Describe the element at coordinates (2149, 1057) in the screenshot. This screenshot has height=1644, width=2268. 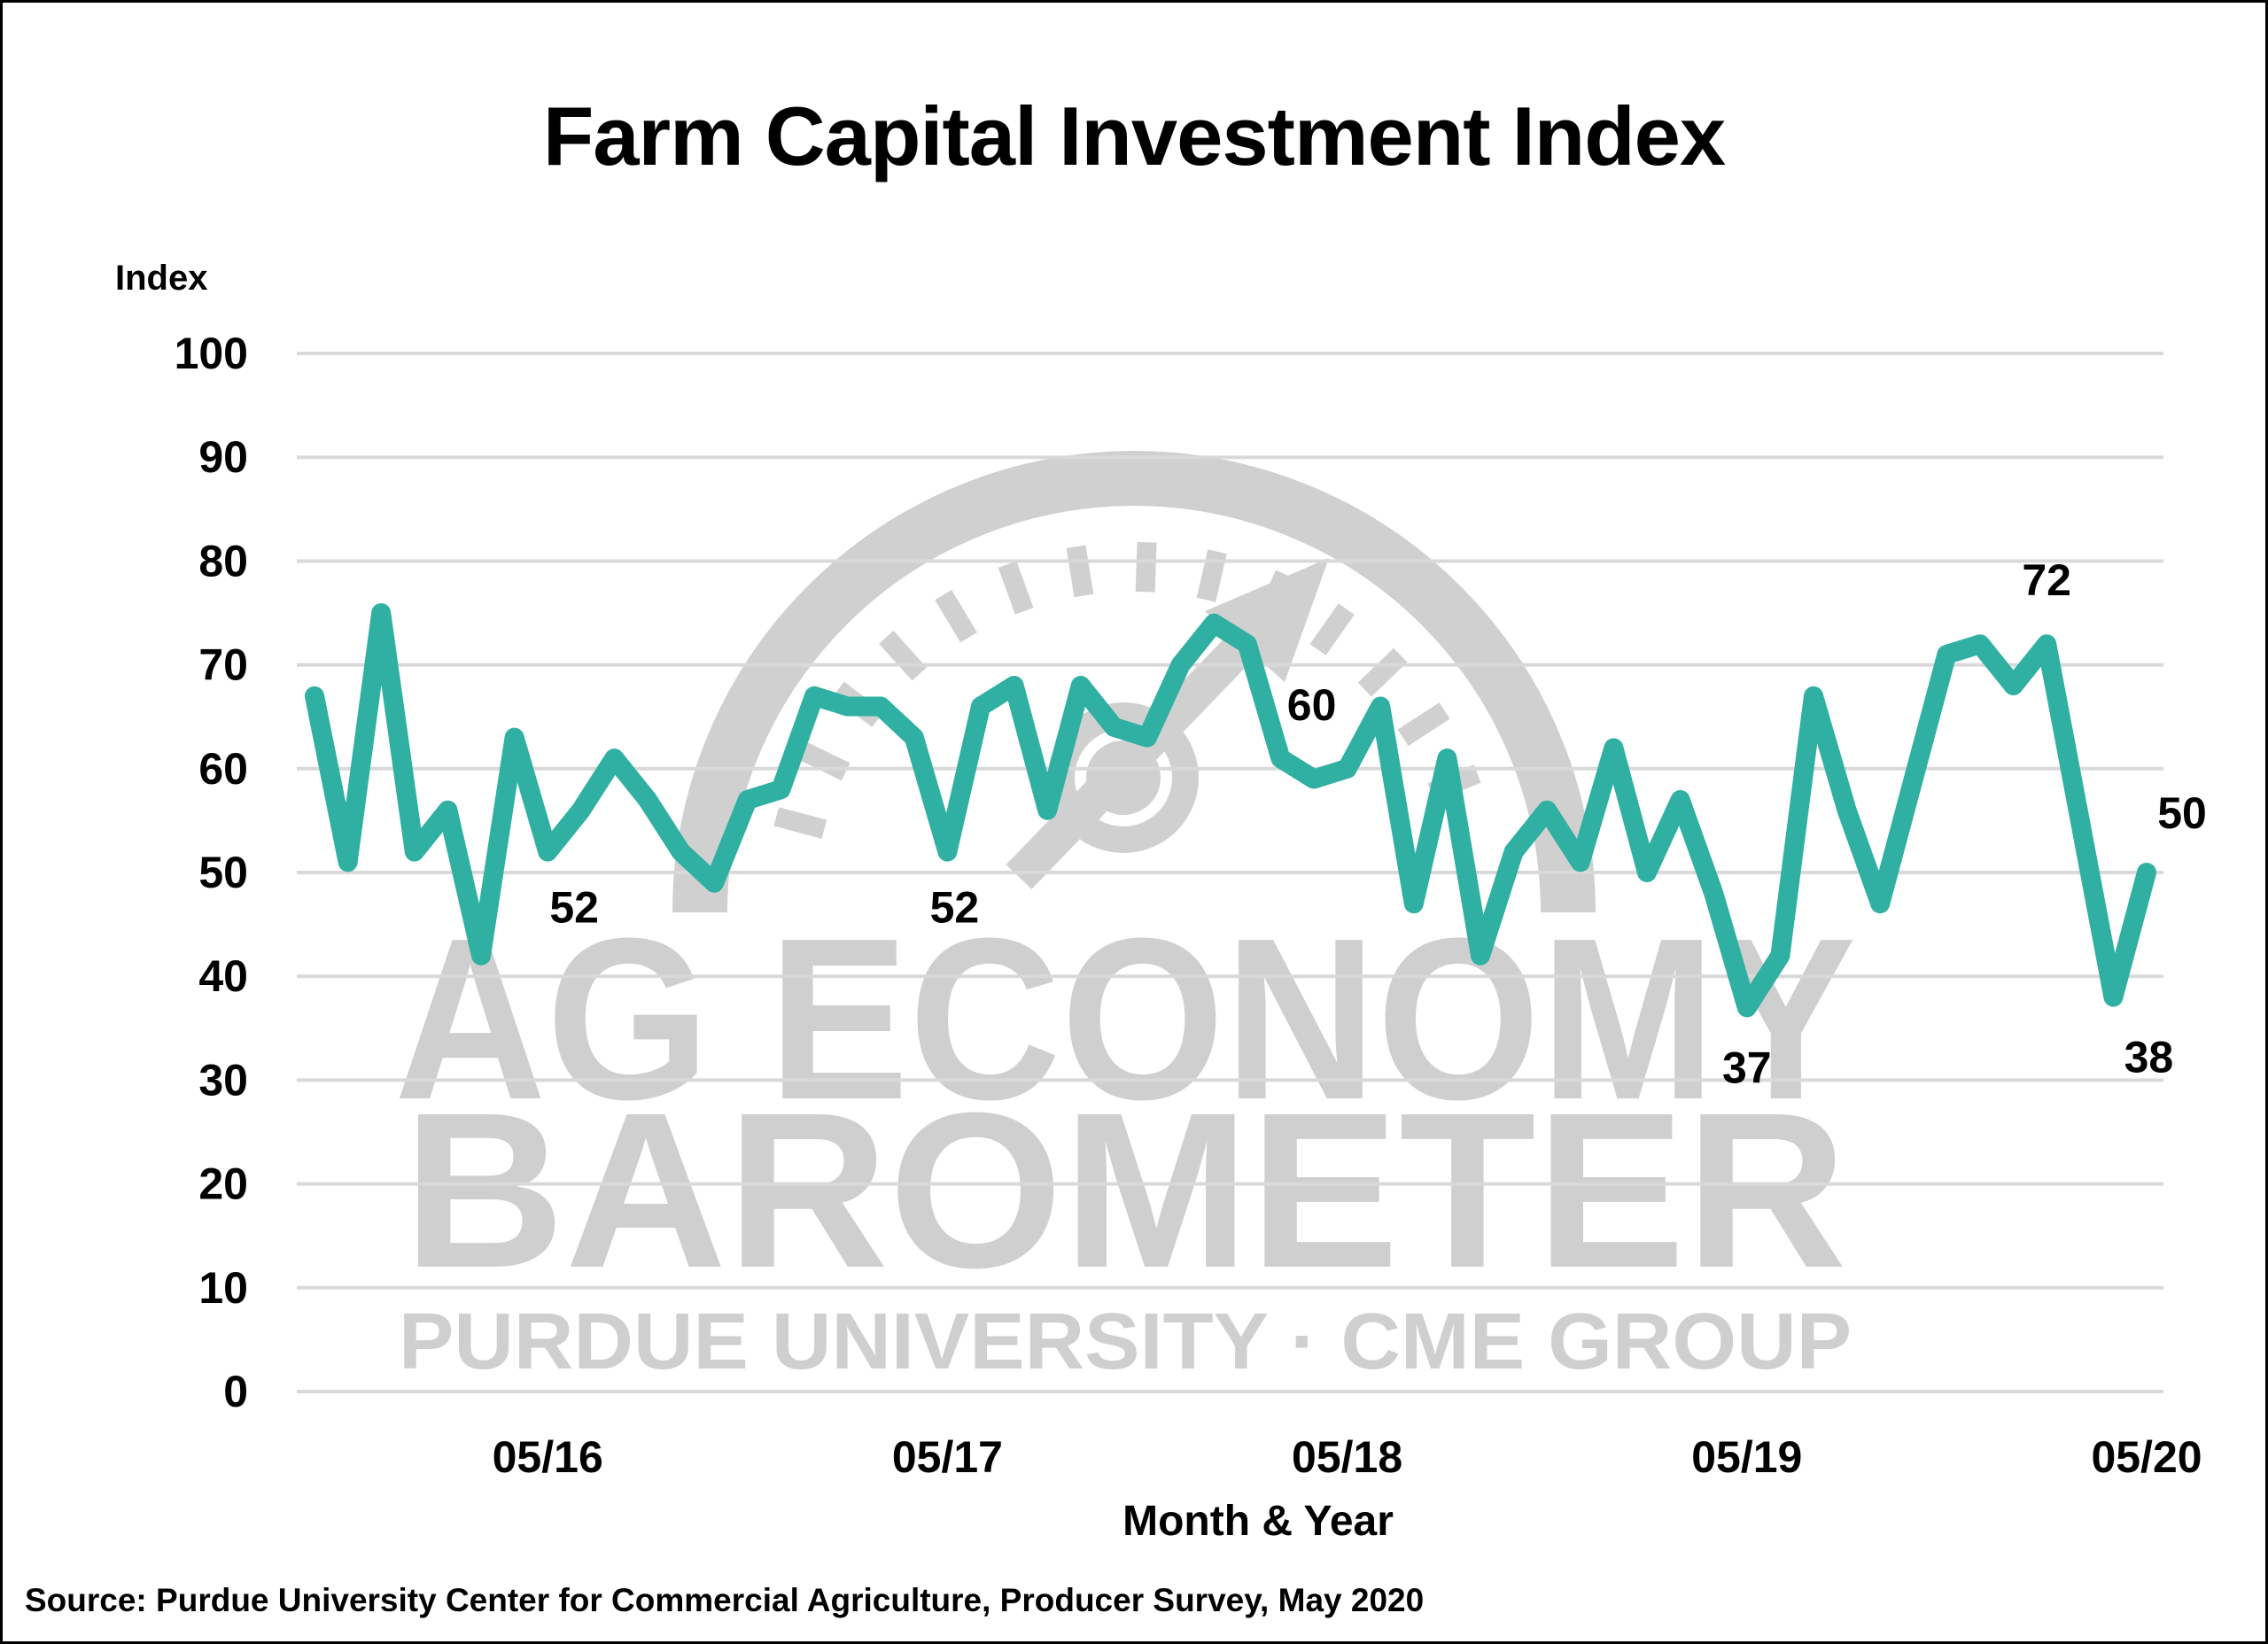
I see `data-label: 38` at that location.